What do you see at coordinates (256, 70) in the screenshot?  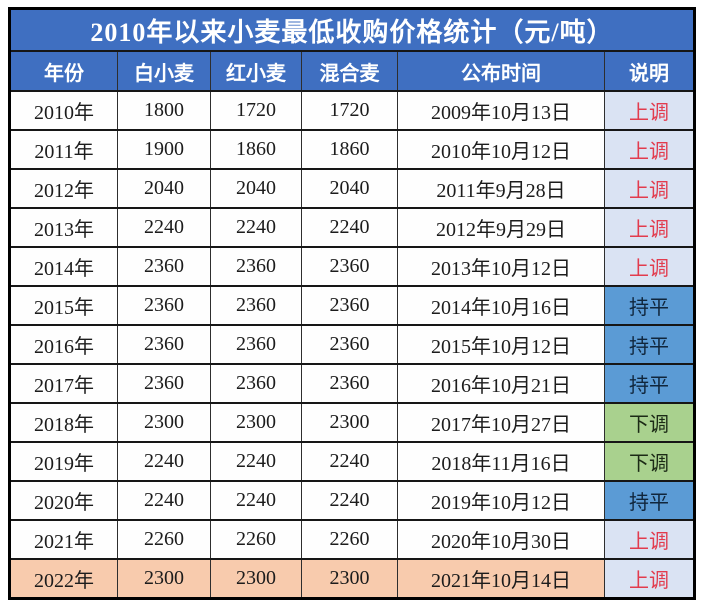 I see `column-header-red-wheat: 红小麦` at bounding box center [256, 70].